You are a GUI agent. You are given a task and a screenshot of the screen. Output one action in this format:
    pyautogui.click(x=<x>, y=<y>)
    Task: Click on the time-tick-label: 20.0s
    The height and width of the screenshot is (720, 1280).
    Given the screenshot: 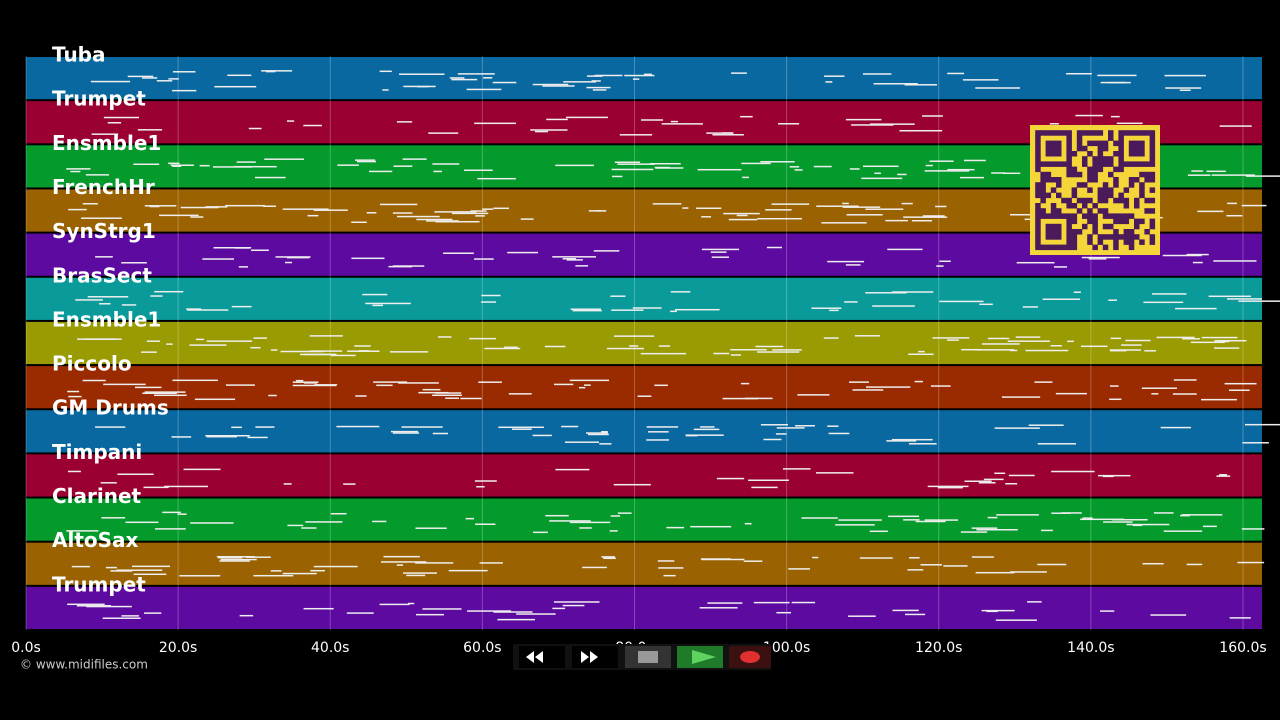 What is the action you would take?
    pyautogui.click(x=178, y=648)
    